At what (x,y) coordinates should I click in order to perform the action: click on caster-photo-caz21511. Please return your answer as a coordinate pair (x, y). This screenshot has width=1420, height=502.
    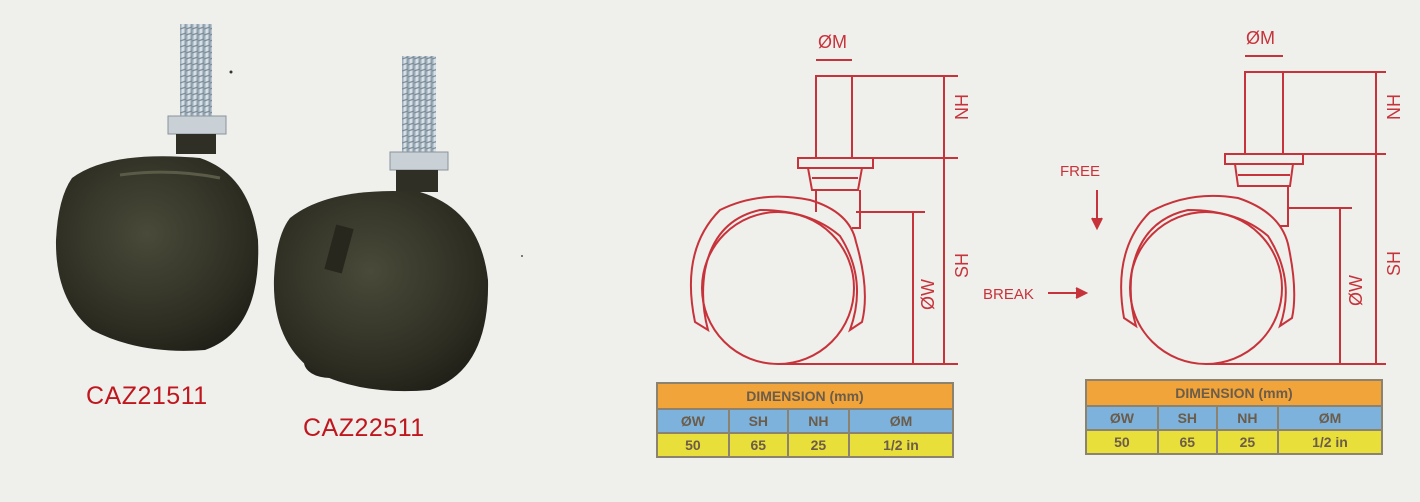
    Looking at the image, I should click on (157, 187).